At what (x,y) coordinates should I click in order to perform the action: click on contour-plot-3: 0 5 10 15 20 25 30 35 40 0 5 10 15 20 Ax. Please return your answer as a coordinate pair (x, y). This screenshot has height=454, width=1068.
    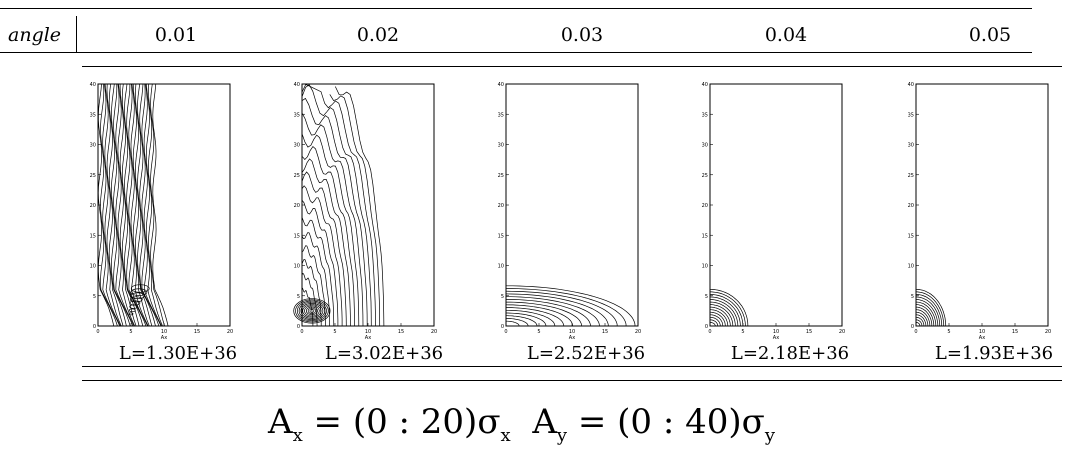
    Looking at the image, I should click on (570, 211).